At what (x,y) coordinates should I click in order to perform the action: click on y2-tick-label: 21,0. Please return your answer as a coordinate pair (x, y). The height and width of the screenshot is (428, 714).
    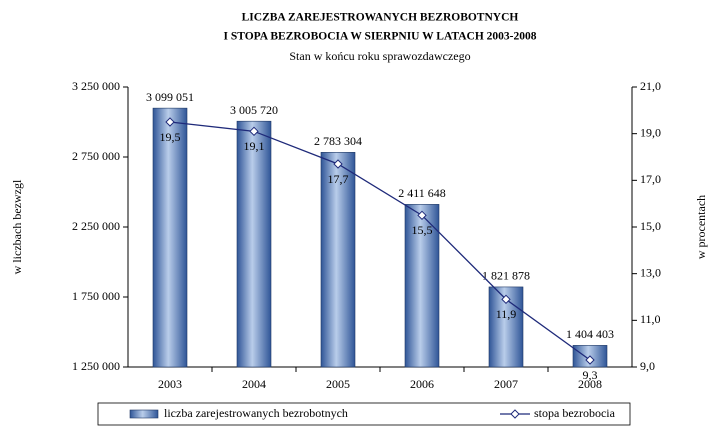
    Looking at the image, I should click on (650, 86).